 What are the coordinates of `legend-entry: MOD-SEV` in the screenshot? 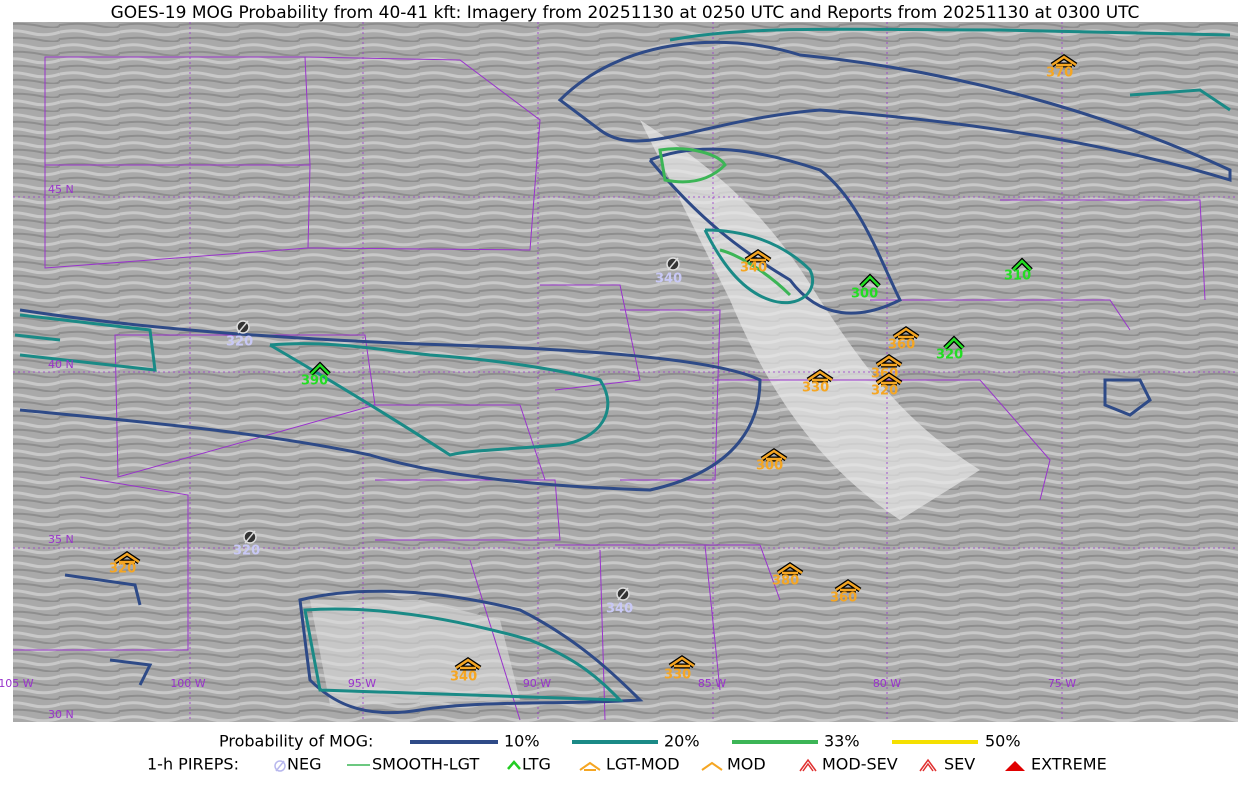 It's located at (860, 764).